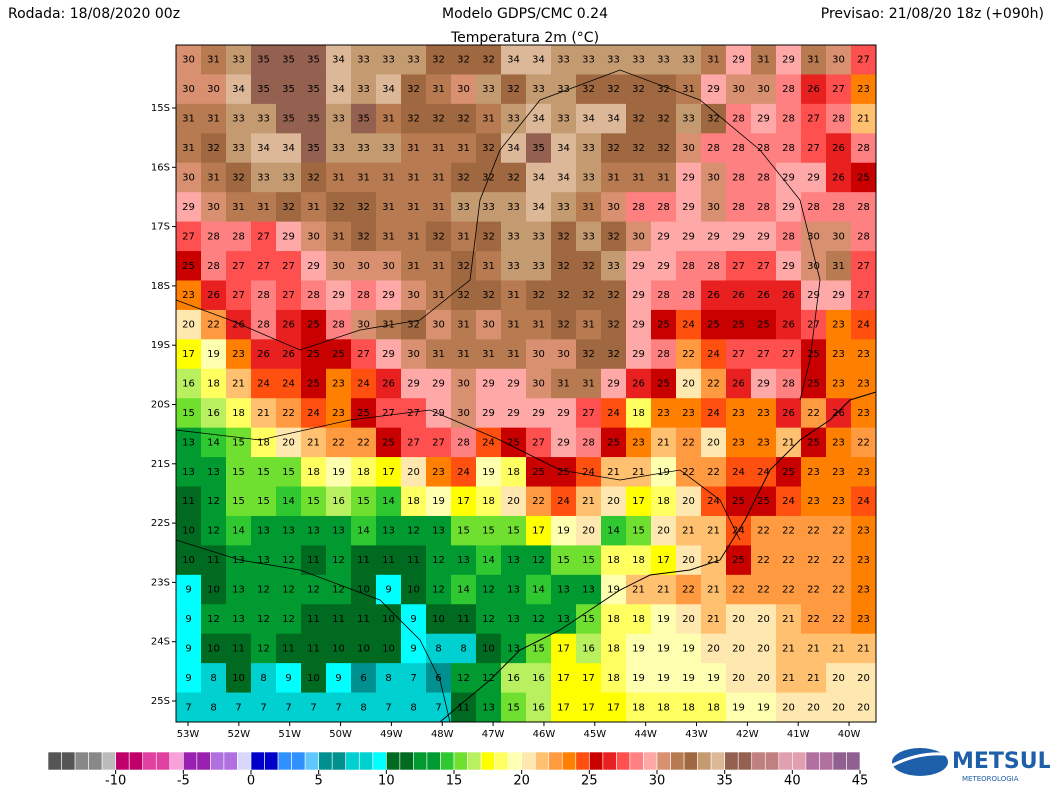 The image size is (1050, 790). I want to click on temperature-value: 30, so click(413, 295).